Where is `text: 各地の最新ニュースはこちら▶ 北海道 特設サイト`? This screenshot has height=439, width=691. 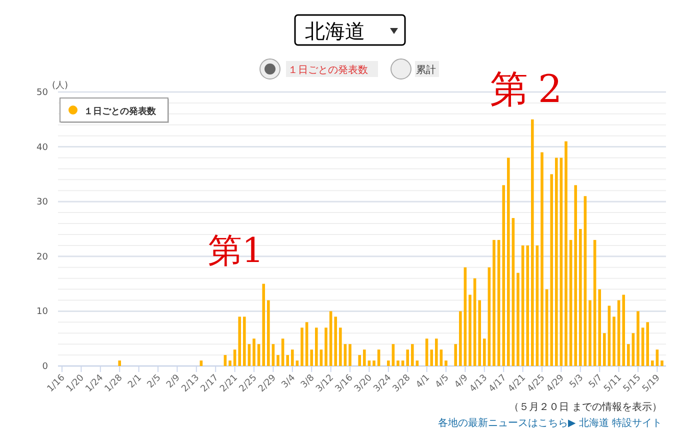
text: 各地の最新ニュースはこちら▶ 北海道 特設サイト is located at coordinates (550, 423).